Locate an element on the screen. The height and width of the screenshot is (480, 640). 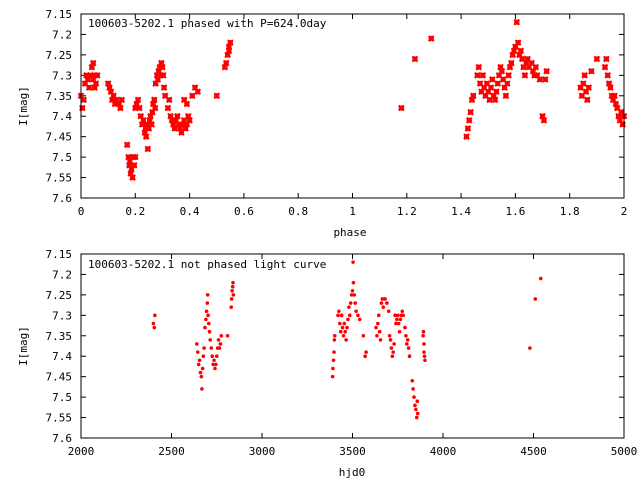
bottom-y-tick-label: 7.6 is located at coordinates (62, 438).